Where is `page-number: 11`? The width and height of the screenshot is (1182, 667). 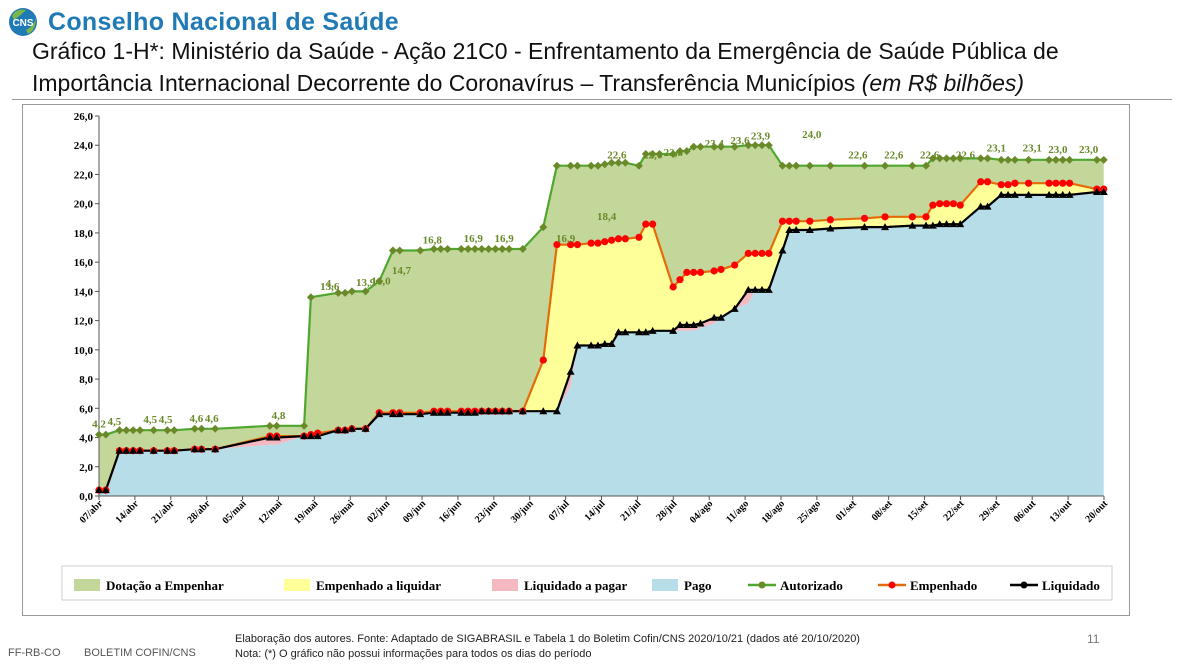 page-number: 11 is located at coordinates (1093, 639).